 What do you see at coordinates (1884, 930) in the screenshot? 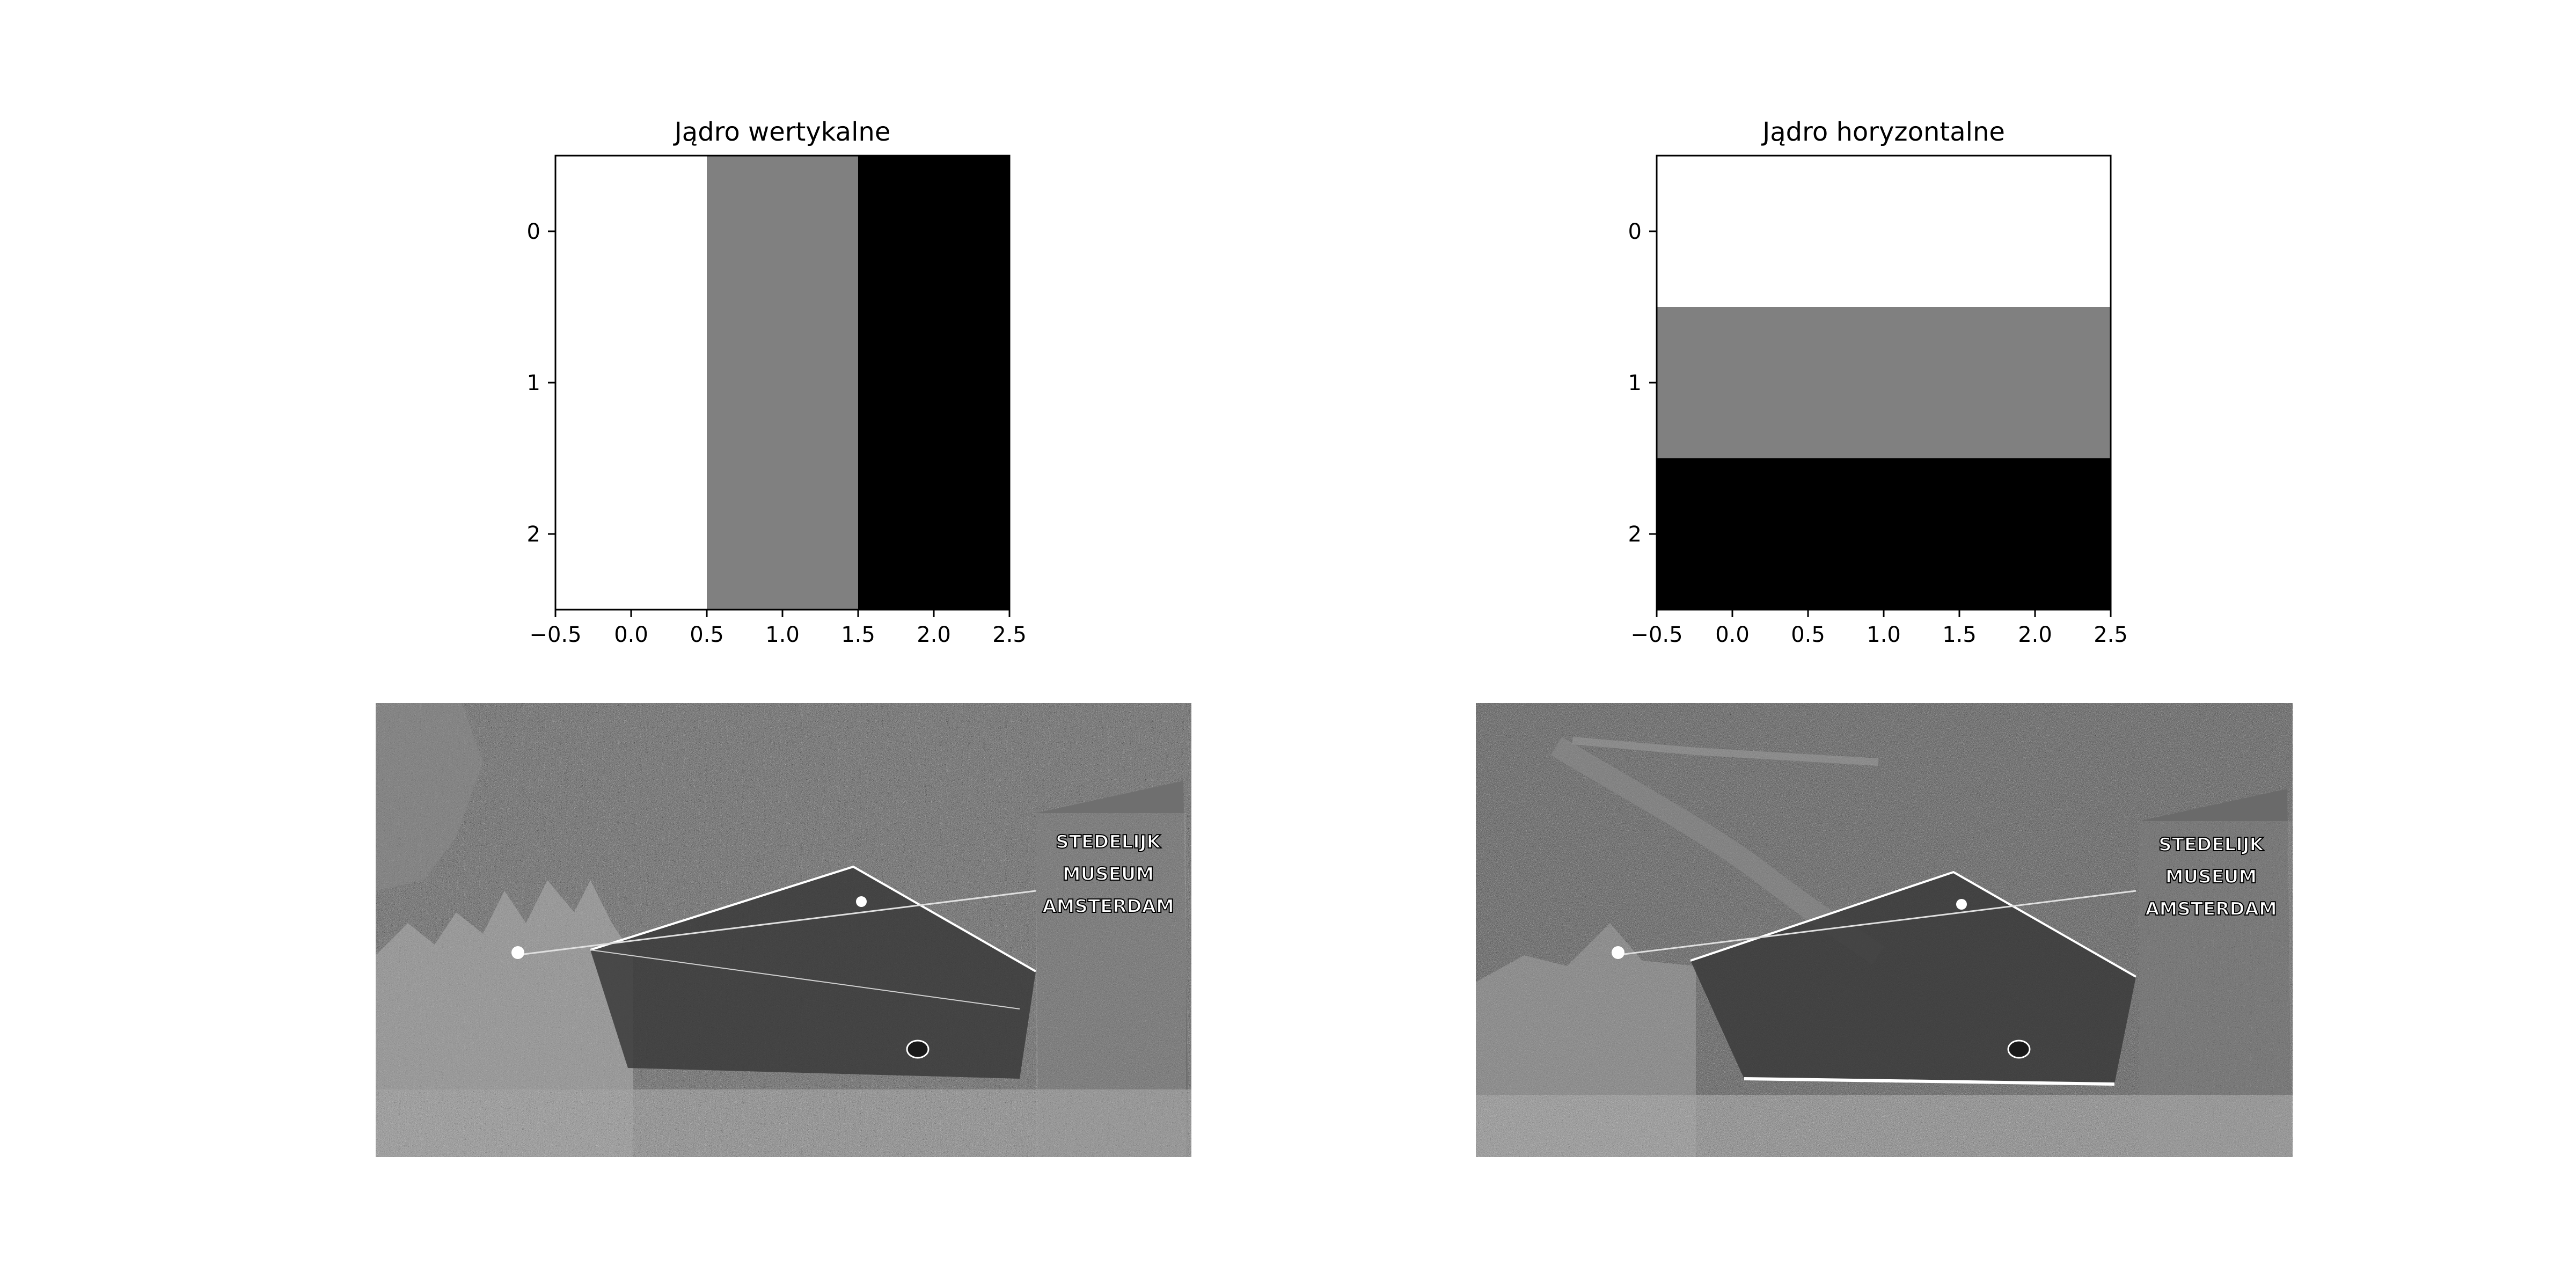
I see `horizontal-edge-image: STEDELIJK MUSEUM AMSTERDAM` at bounding box center [1884, 930].